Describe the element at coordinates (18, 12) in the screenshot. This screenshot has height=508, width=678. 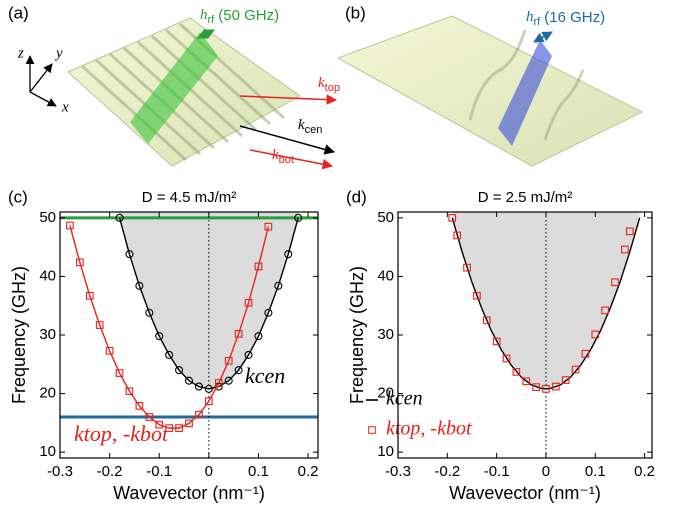
I see `panel-label: (a)` at that location.